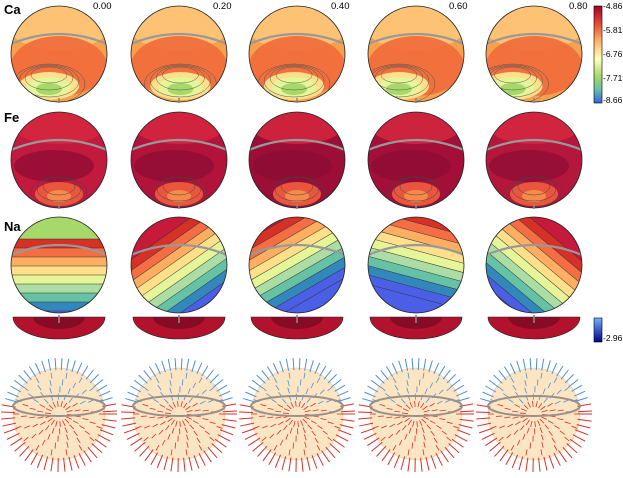  I want to click on row-label-ca: Ca, so click(12, 9).